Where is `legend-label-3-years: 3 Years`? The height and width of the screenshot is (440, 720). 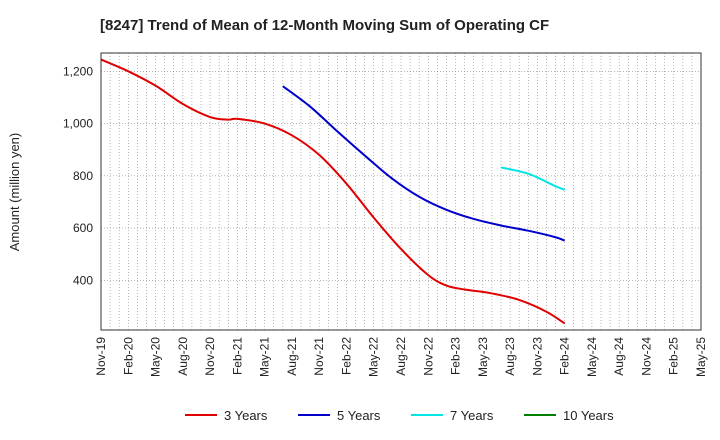
legend-label-3-years: 3 Years is located at coordinates (246, 415).